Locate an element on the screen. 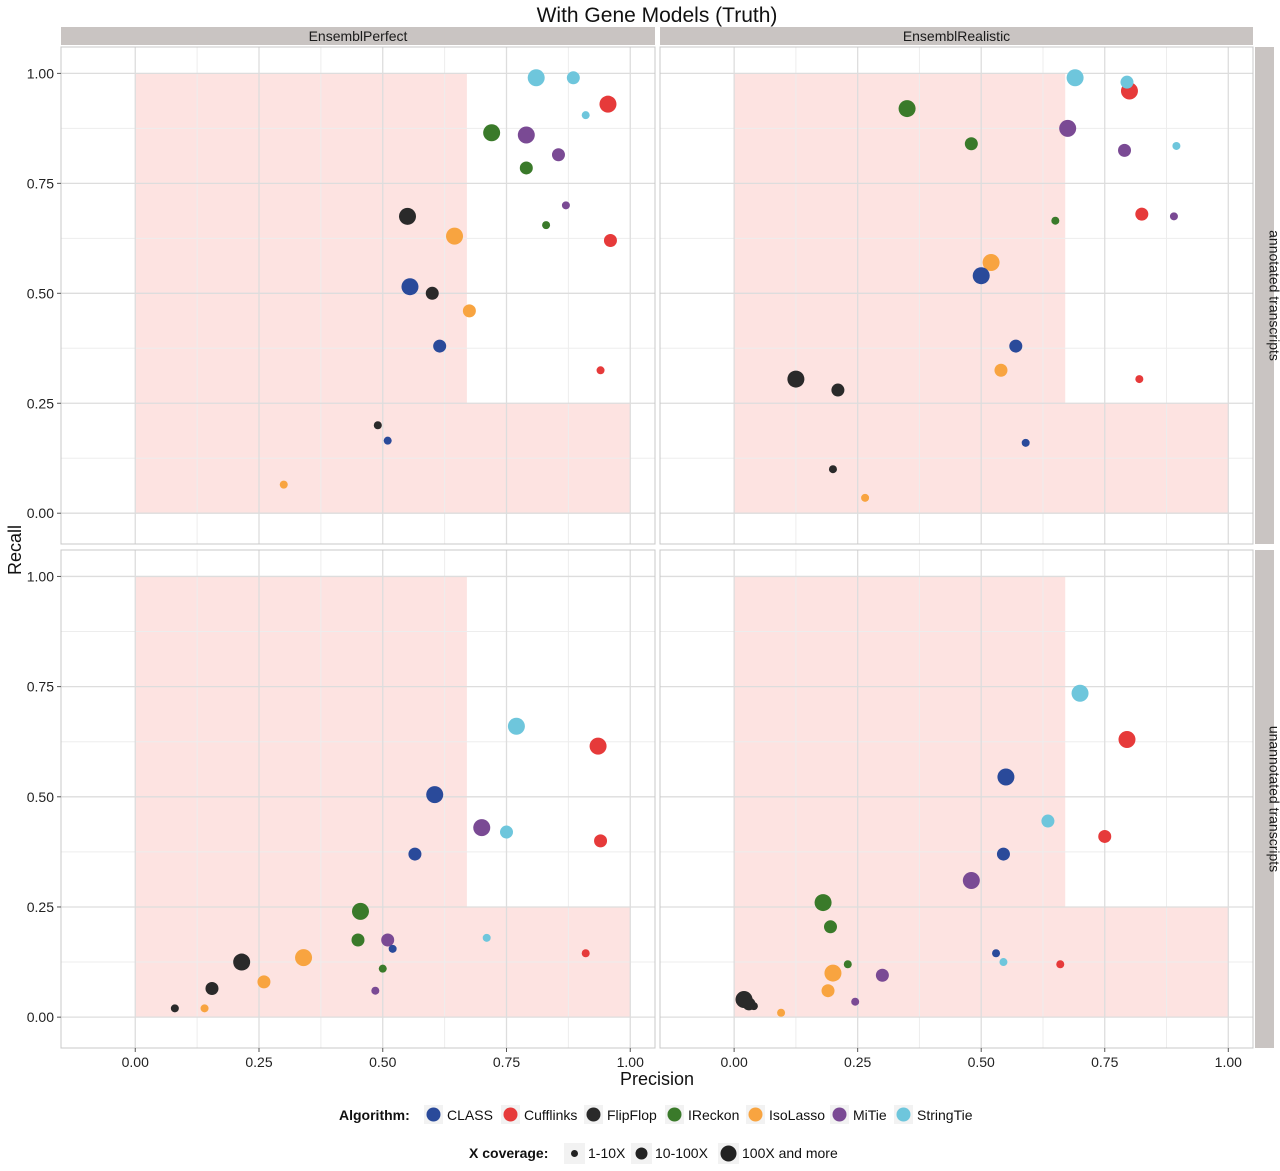 This screenshot has height=1171, width=1280. algorithm-legend-title: Algorithm: is located at coordinates (374, 1115).